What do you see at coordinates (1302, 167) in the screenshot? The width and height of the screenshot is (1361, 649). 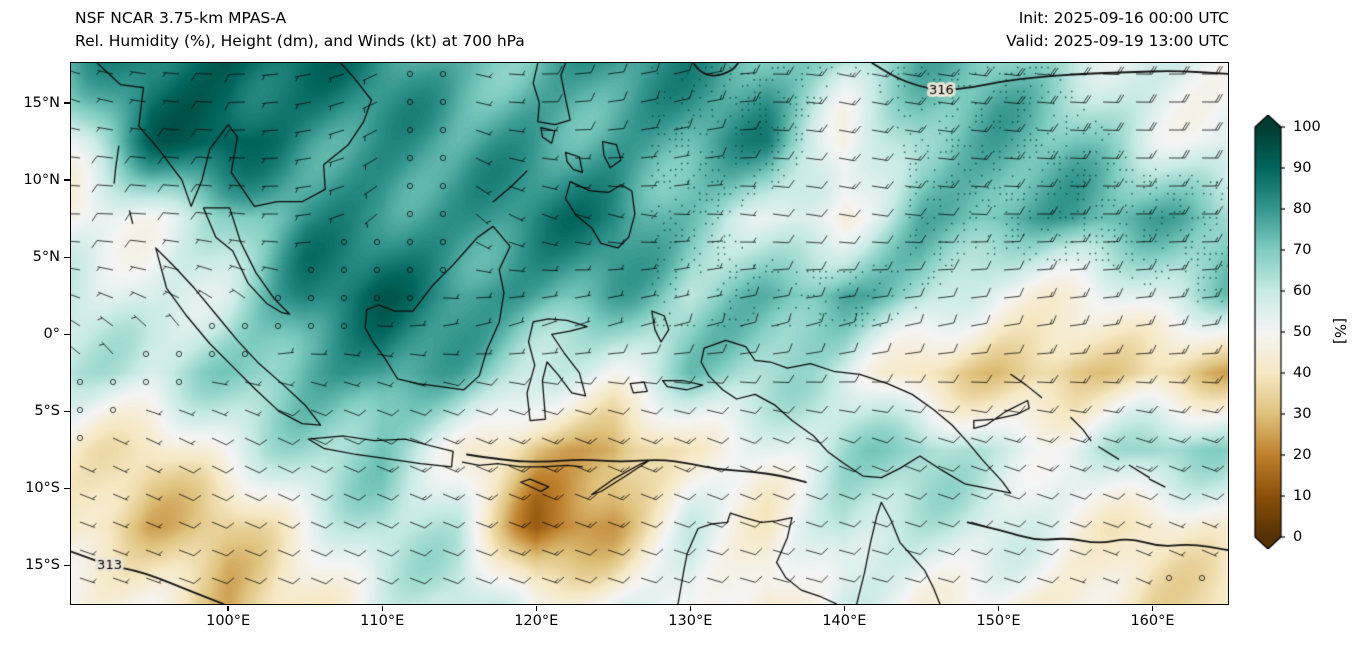 I see `colorbar-tick-label: 90` at bounding box center [1302, 167].